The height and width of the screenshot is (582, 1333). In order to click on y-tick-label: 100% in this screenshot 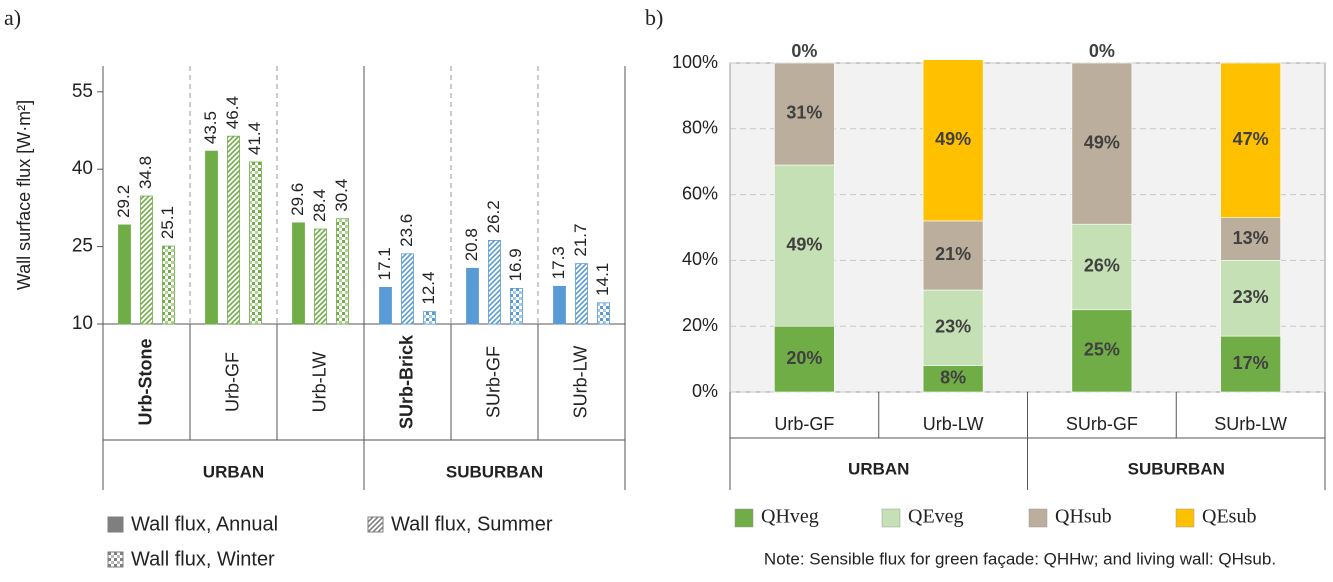, I will do `click(695, 62)`.